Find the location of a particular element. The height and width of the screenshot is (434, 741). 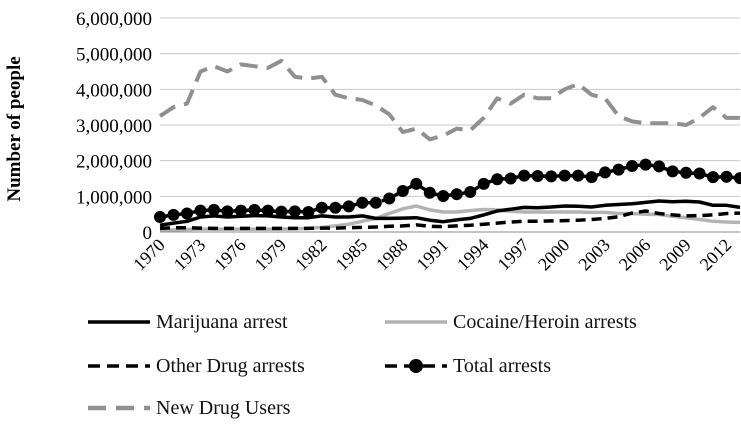

legend-item: New Drug Users is located at coordinates (189, 408).